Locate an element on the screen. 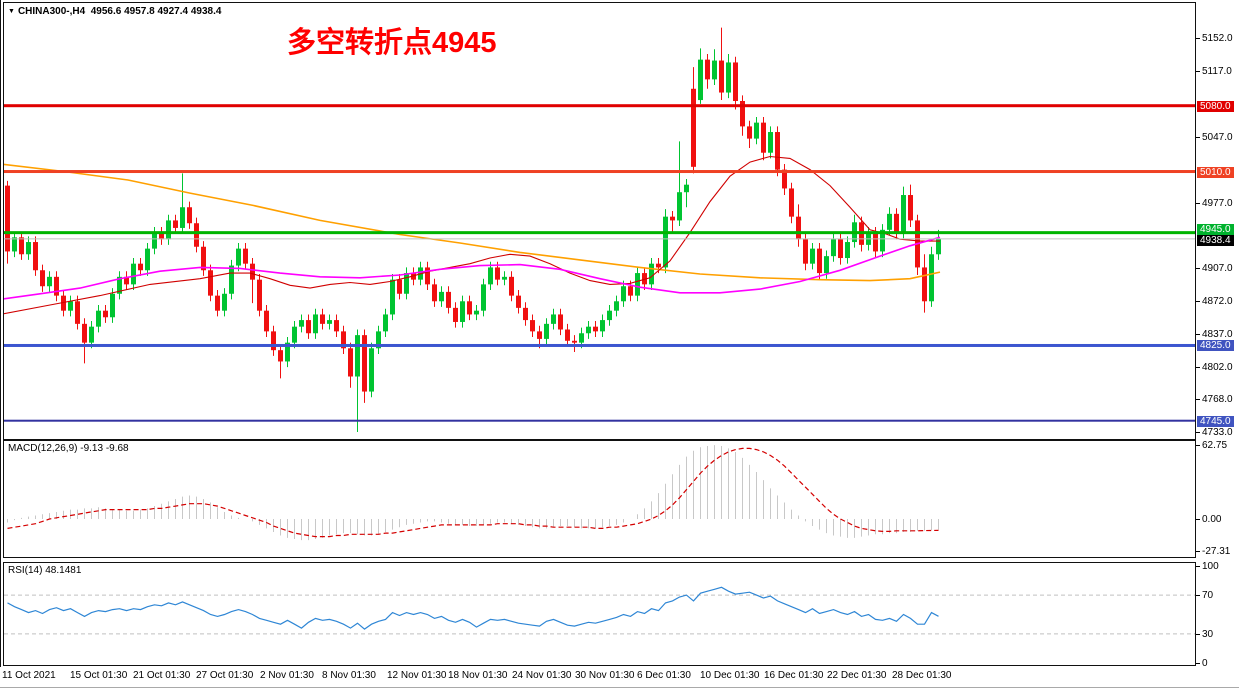 This screenshot has width=1239, height=690. rsi-tick-100: 100 is located at coordinates (1207, 566).